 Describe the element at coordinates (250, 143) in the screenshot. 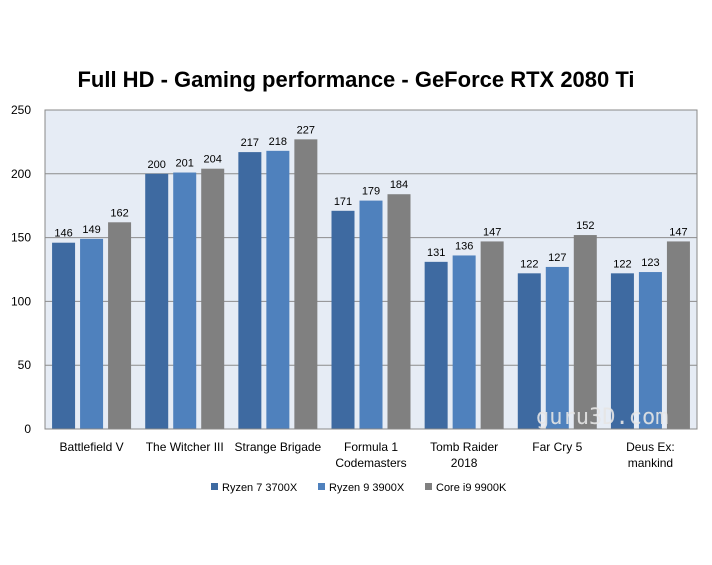

I see `data-label: 217` at that location.